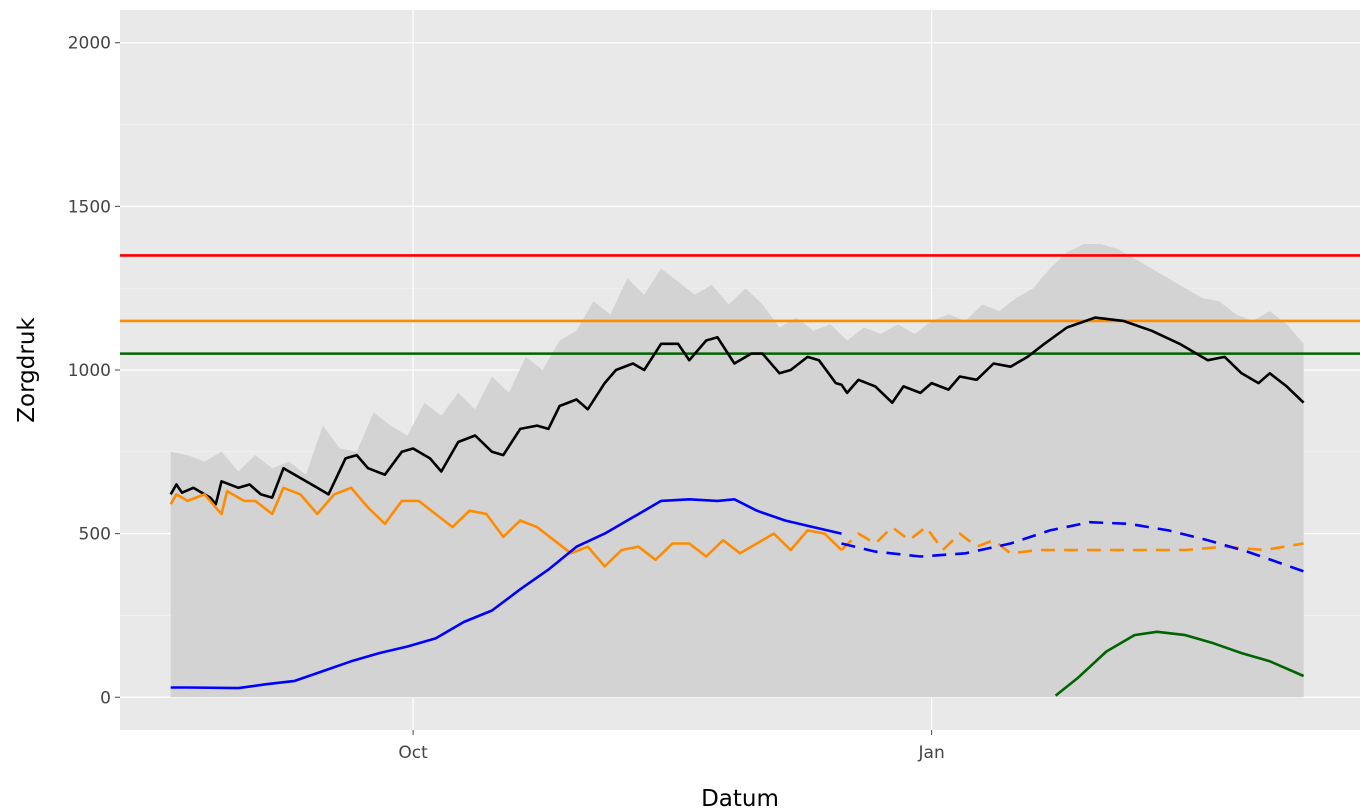 Image resolution: width=1360 pixels, height=811 pixels. Describe the element at coordinates (27, 370) in the screenshot. I see `y-axis-title: Zorgdruk` at that location.